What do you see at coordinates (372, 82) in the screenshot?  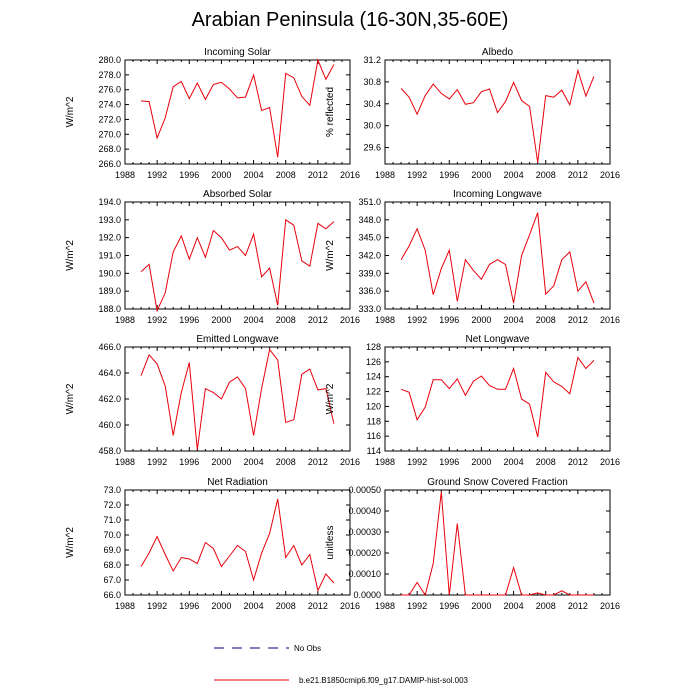 I see `y-tick-label: 30.8` at bounding box center [372, 82].